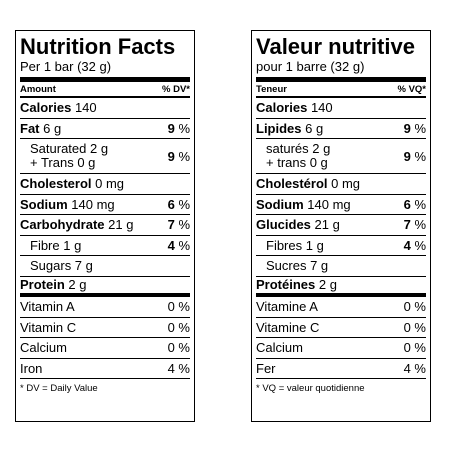 This screenshot has width=450, height=450. Describe the element at coordinates (287, 307) in the screenshot. I see `vitamin-name: Vitamine A` at that location.